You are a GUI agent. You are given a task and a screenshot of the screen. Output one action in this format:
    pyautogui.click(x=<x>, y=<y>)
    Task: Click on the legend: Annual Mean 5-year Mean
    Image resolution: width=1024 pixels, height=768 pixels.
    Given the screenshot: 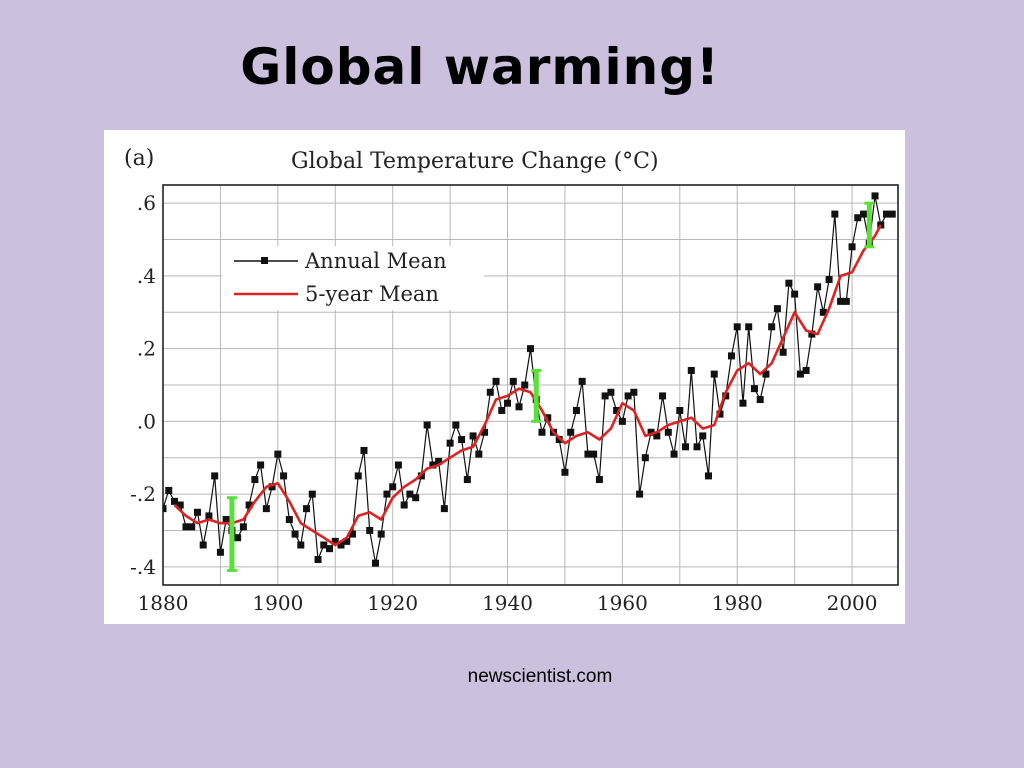 What is the action you would take?
    pyautogui.click(x=353, y=278)
    